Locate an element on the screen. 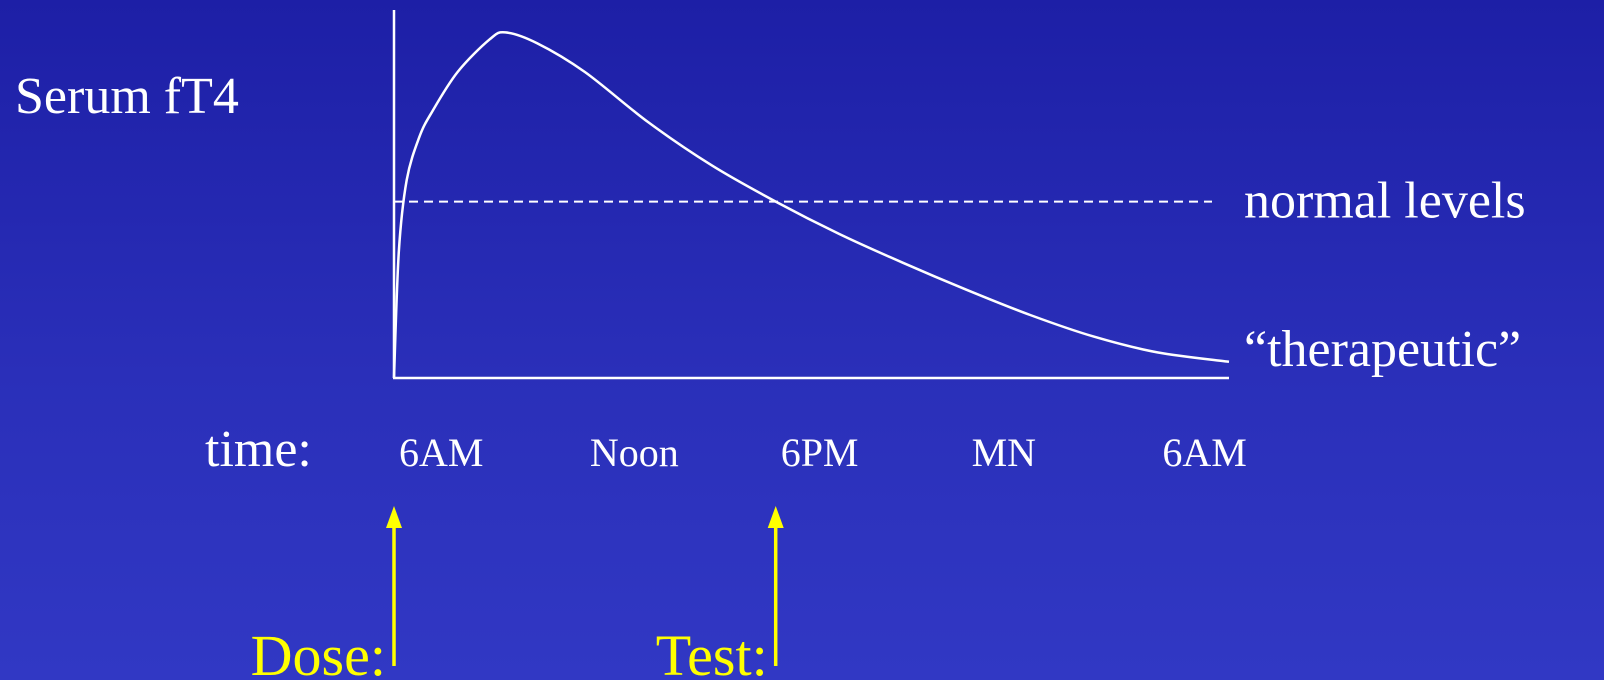  normal-levels-label: normal levels is located at coordinates (1385, 201).